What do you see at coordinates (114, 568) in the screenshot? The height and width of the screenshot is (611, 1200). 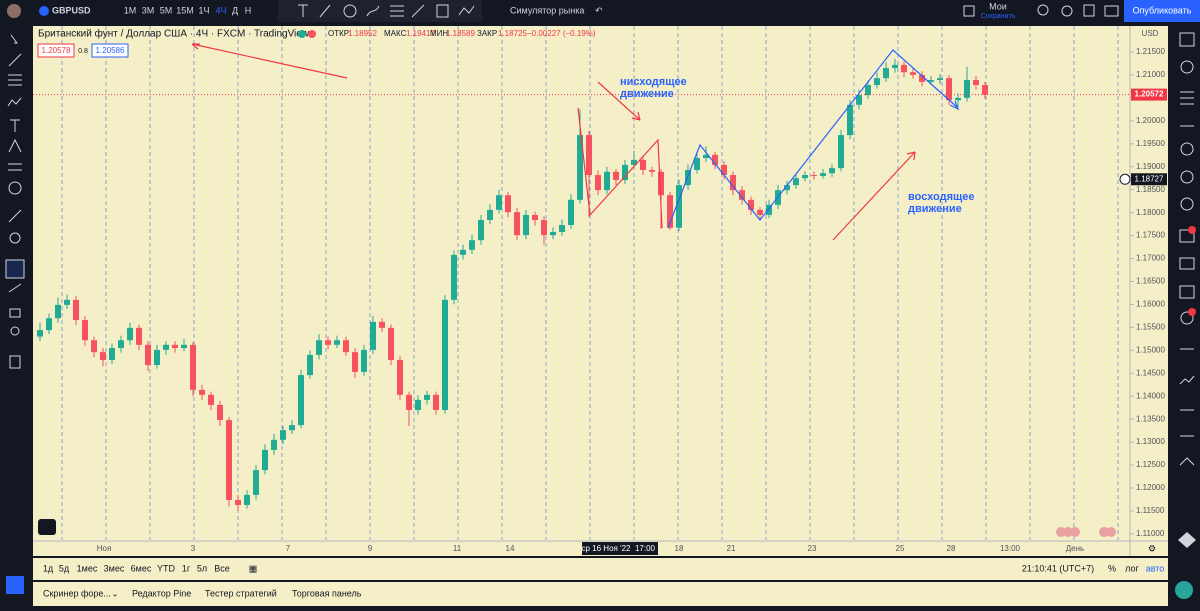 I see `range: 3мес` at bounding box center [114, 568].